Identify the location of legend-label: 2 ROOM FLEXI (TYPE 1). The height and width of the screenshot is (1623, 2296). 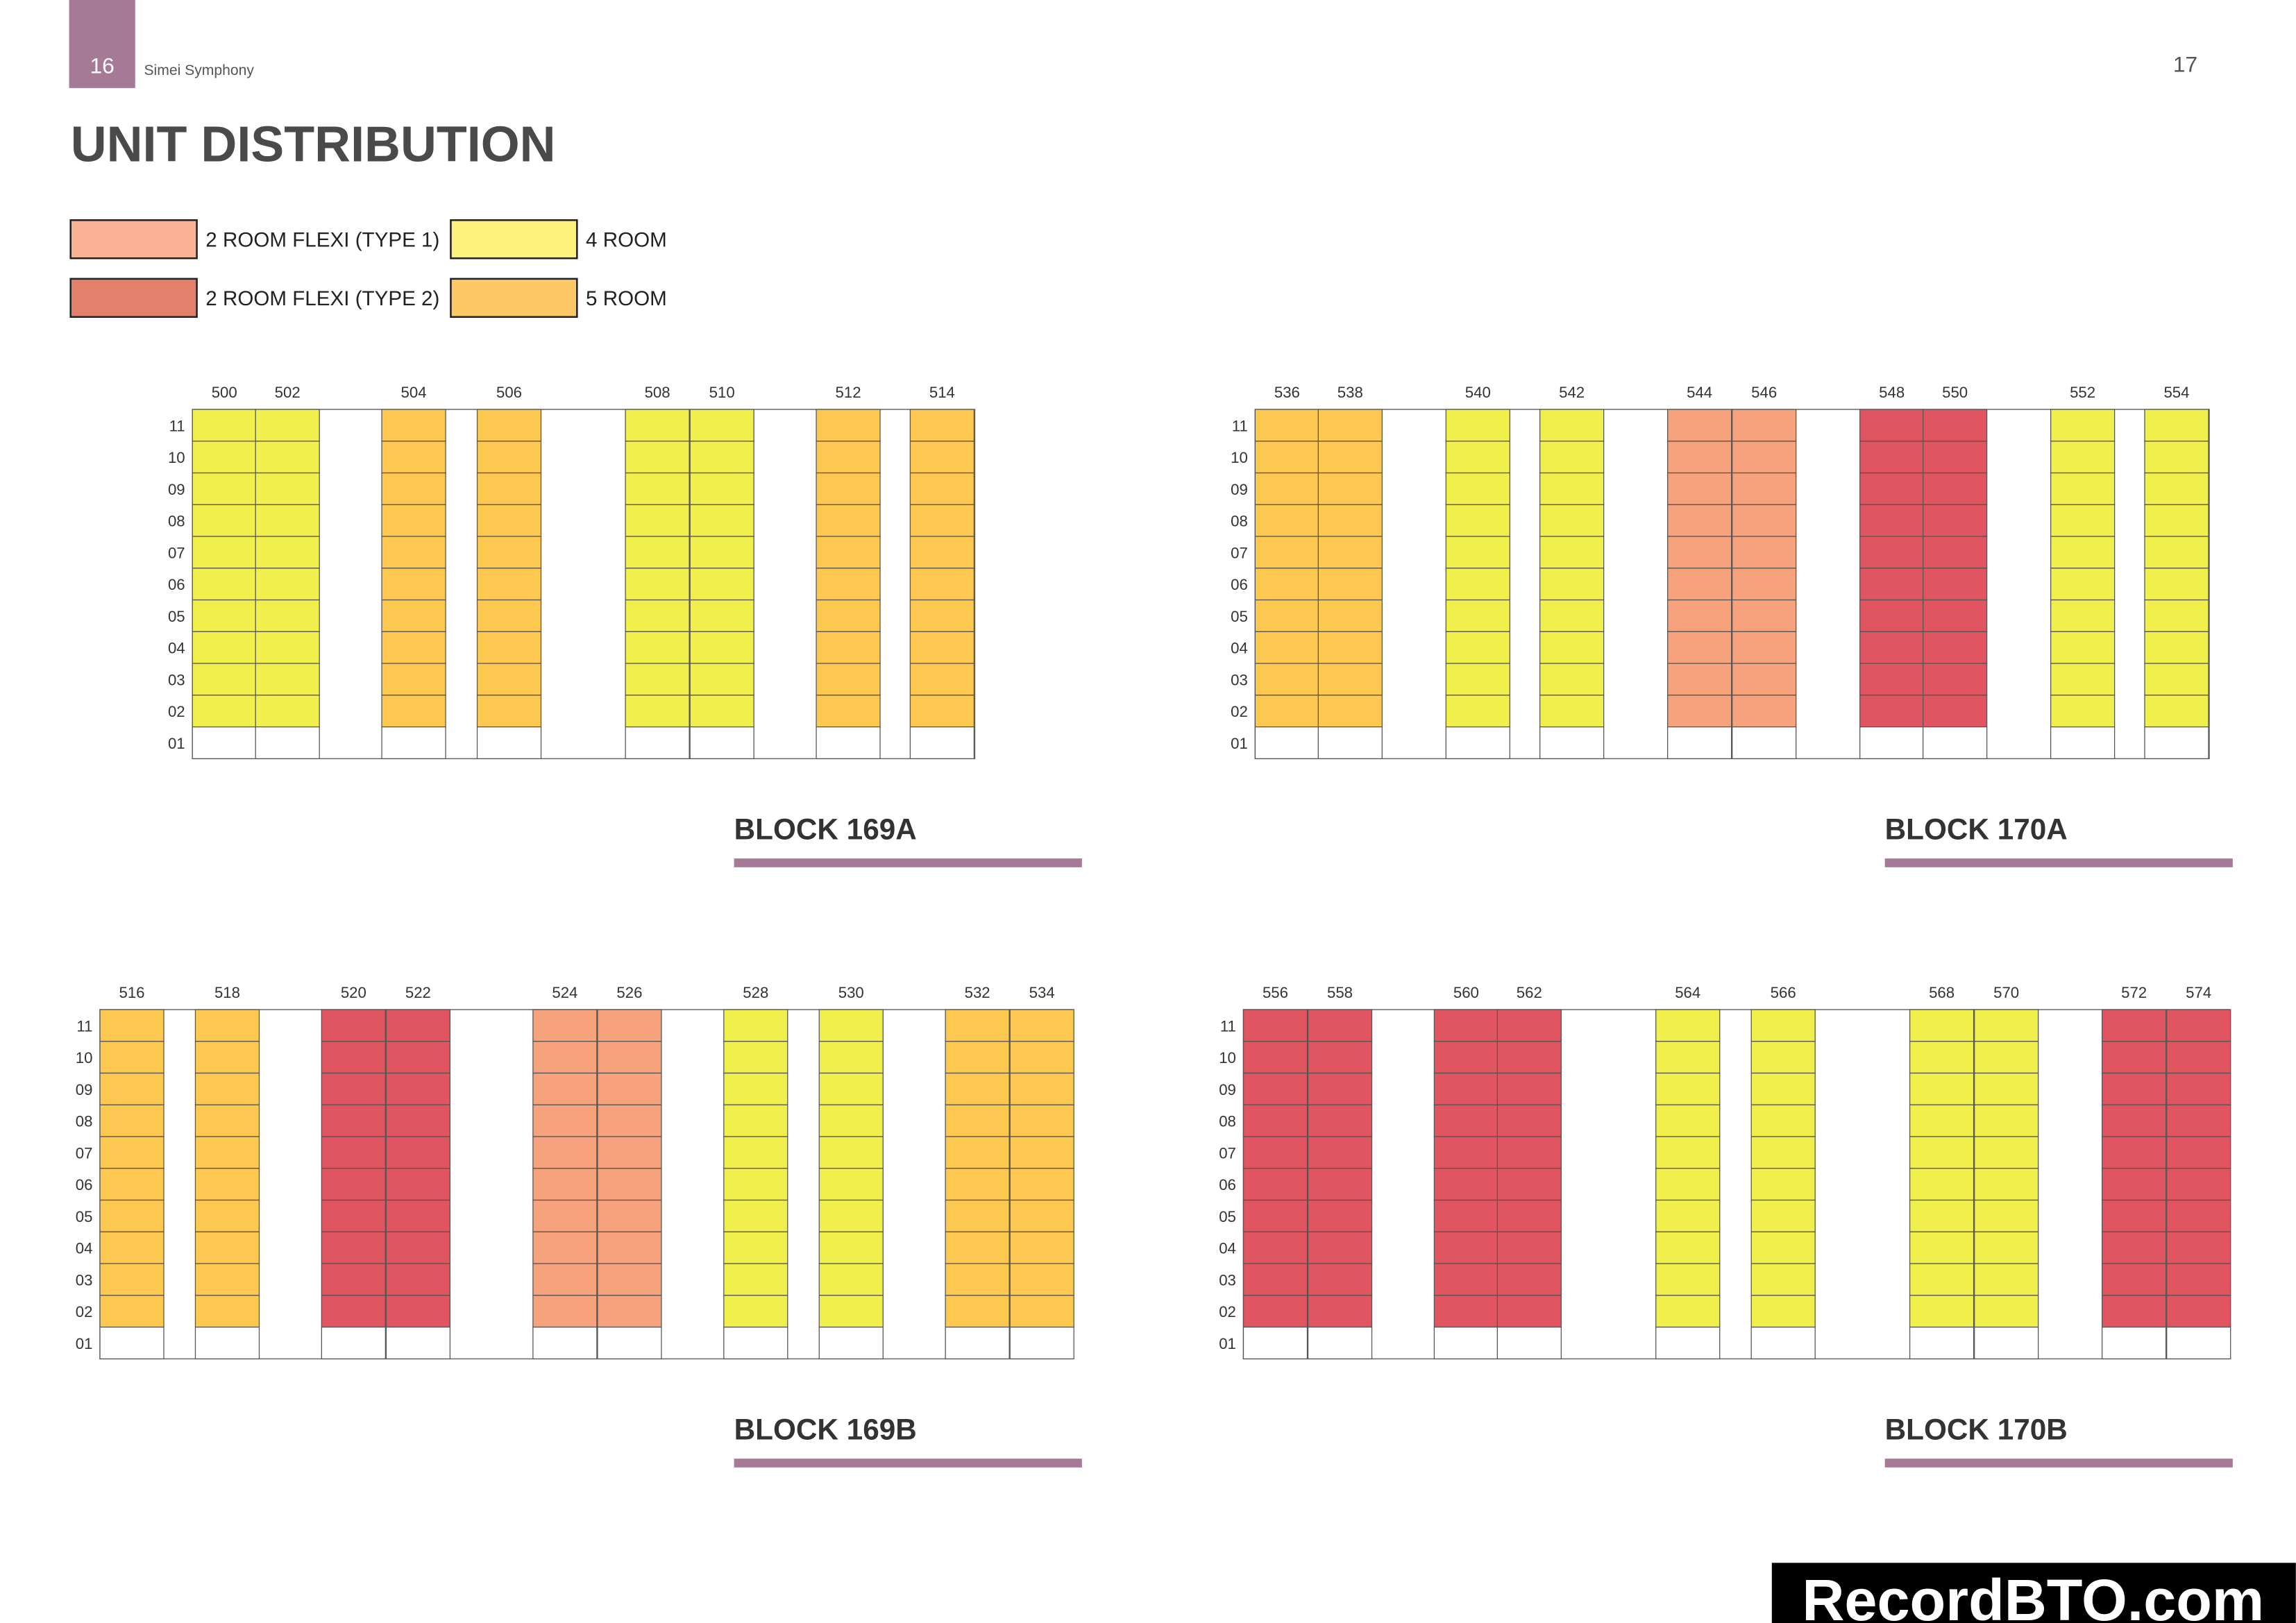
(322, 239).